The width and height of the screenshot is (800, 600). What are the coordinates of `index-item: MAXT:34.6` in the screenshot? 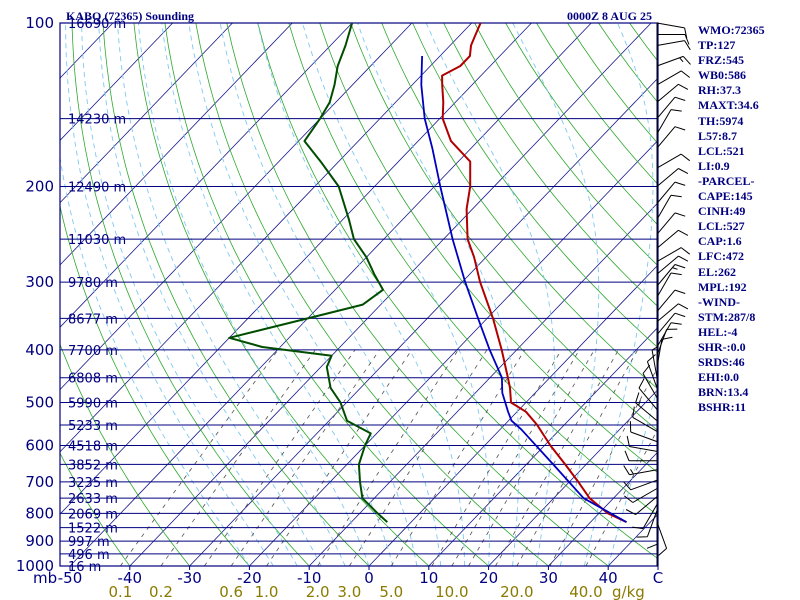 It's located at (728, 105).